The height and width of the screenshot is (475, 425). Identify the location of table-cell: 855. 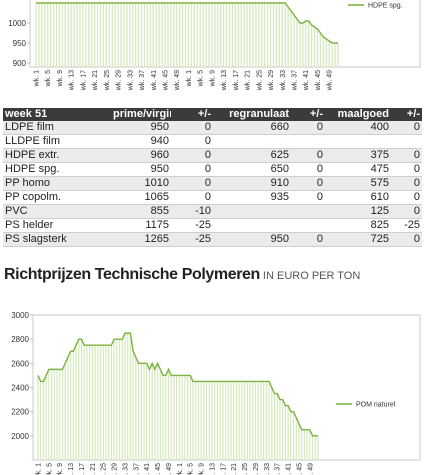
(141, 211).